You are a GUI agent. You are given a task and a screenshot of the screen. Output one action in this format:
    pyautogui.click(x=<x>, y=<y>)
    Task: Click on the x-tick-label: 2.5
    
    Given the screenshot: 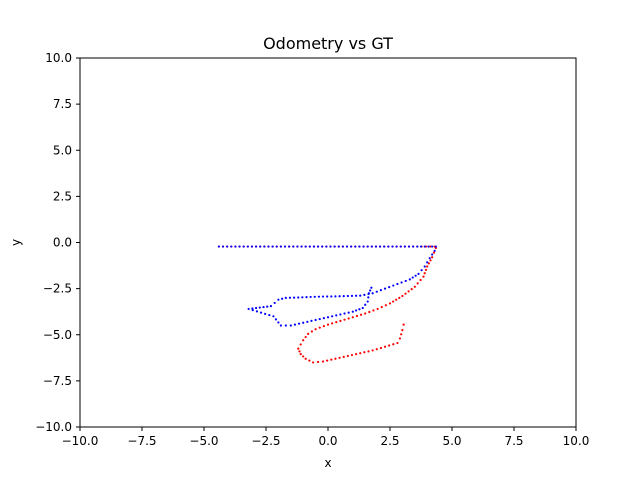 What is the action you would take?
    pyautogui.click(x=389, y=441)
    